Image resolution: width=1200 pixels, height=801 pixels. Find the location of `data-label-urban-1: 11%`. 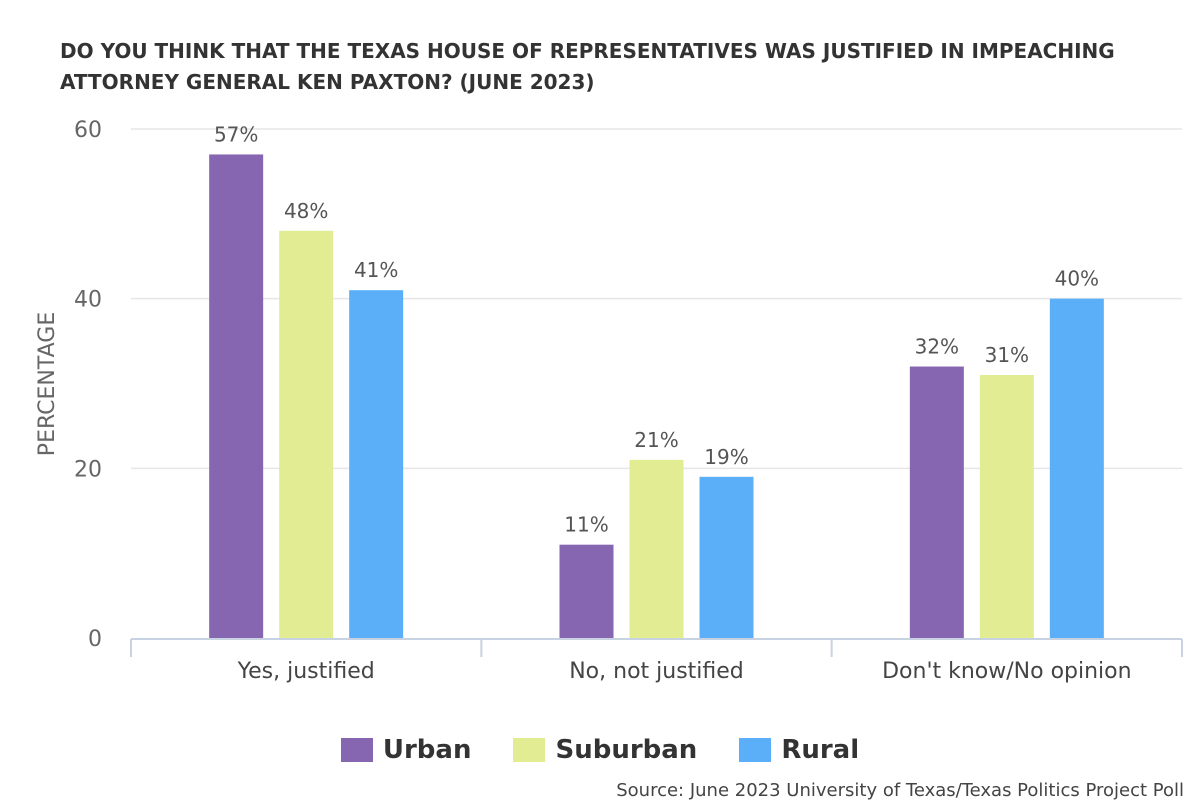

data-label-urban-1: 11% is located at coordinates (586, 525).